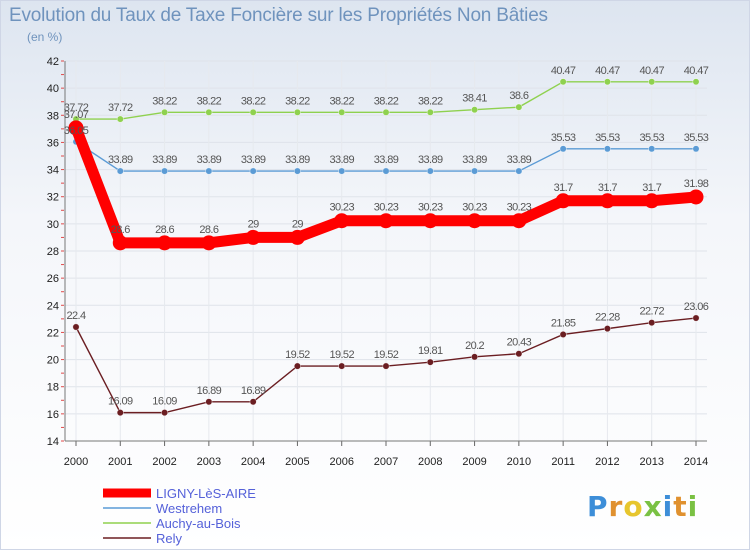 Image resolution: width=750 pixels, height=551 pixels. Describe the element at coordinates (120, 230) in the screenshot. I see `data-label: 28.6` at that location.